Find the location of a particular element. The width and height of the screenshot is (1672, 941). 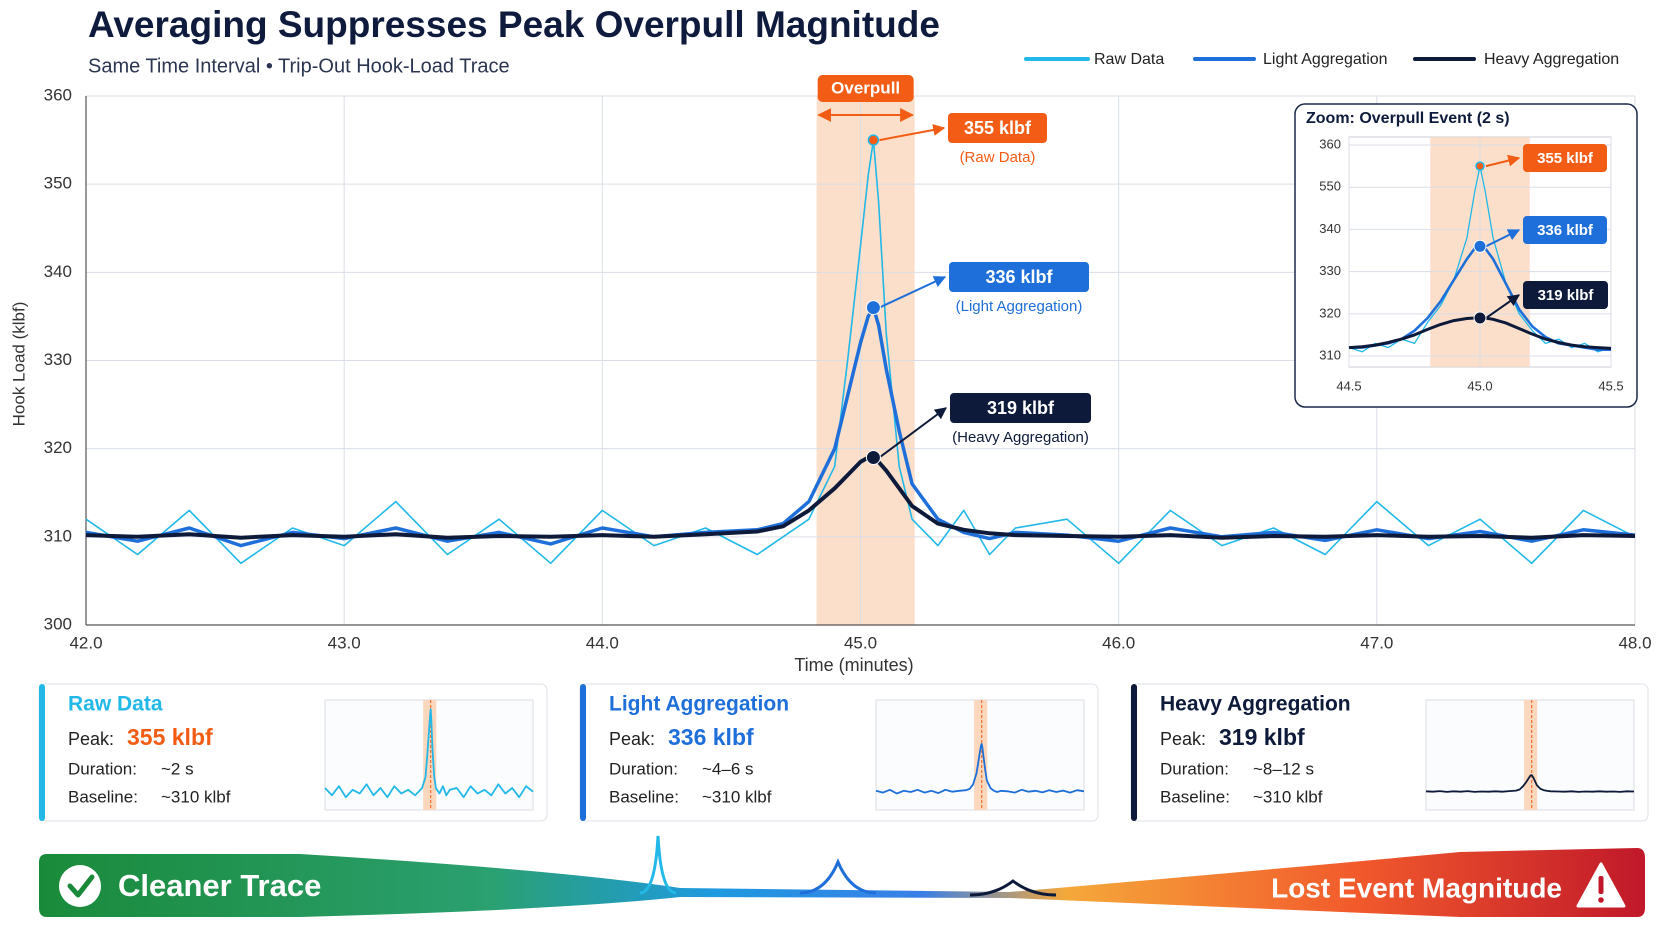

scale-bar is located at coordinates (842, 882).